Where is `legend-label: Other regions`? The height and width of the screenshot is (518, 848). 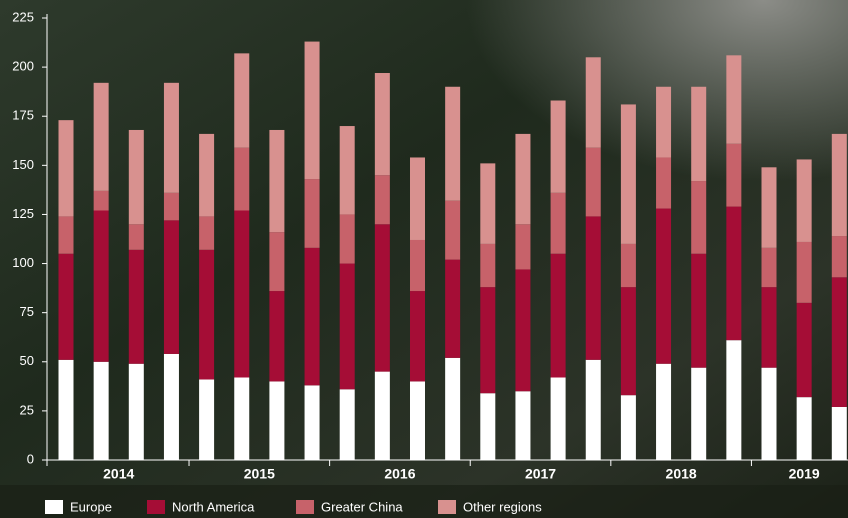
legend-label: Other regions is located at coordinates (502, 506).